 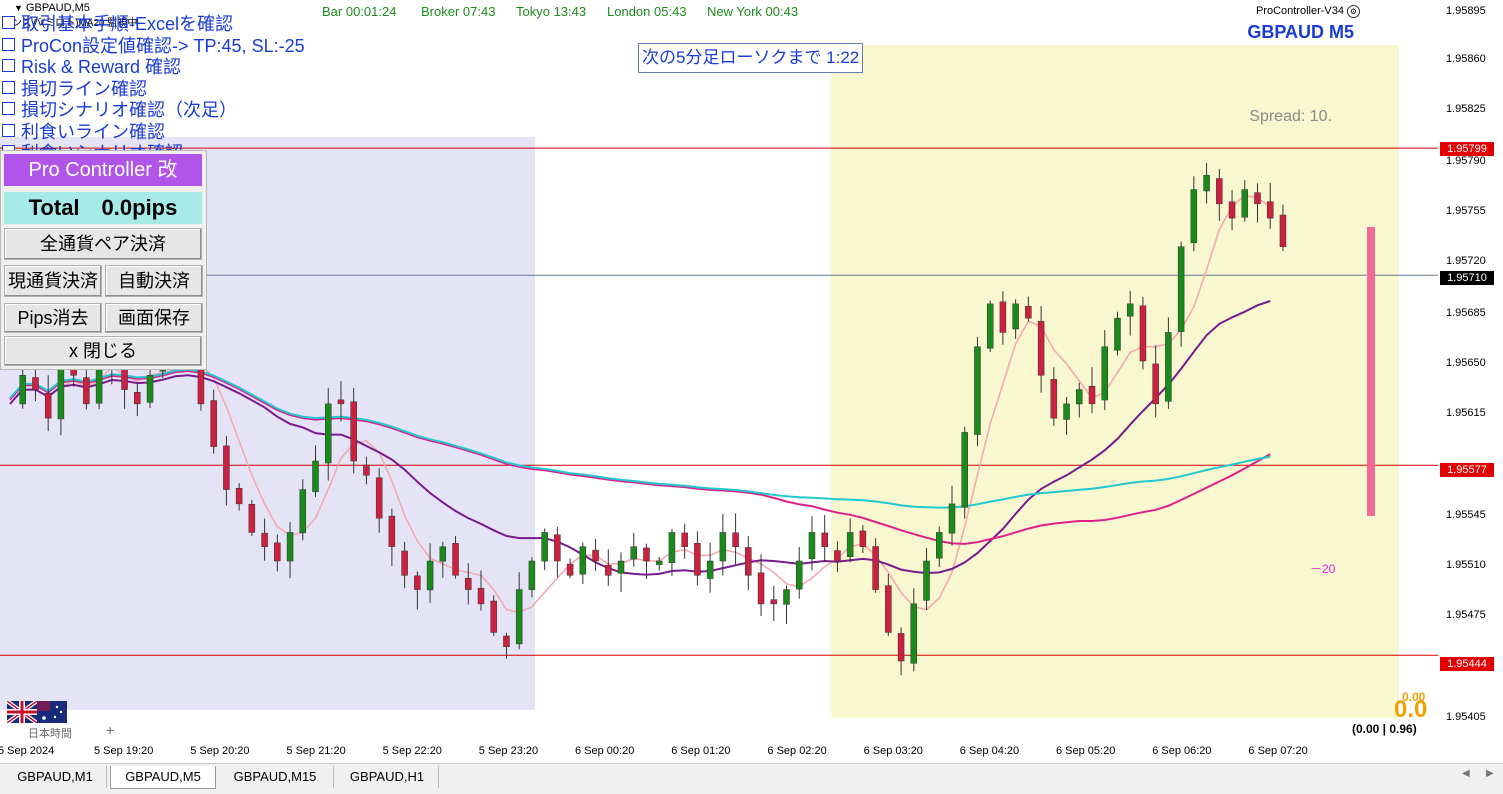 I want to click on checklist-item: ProCon設定値確認-> TP:45, SL:-25, so click(x=153, y=46).